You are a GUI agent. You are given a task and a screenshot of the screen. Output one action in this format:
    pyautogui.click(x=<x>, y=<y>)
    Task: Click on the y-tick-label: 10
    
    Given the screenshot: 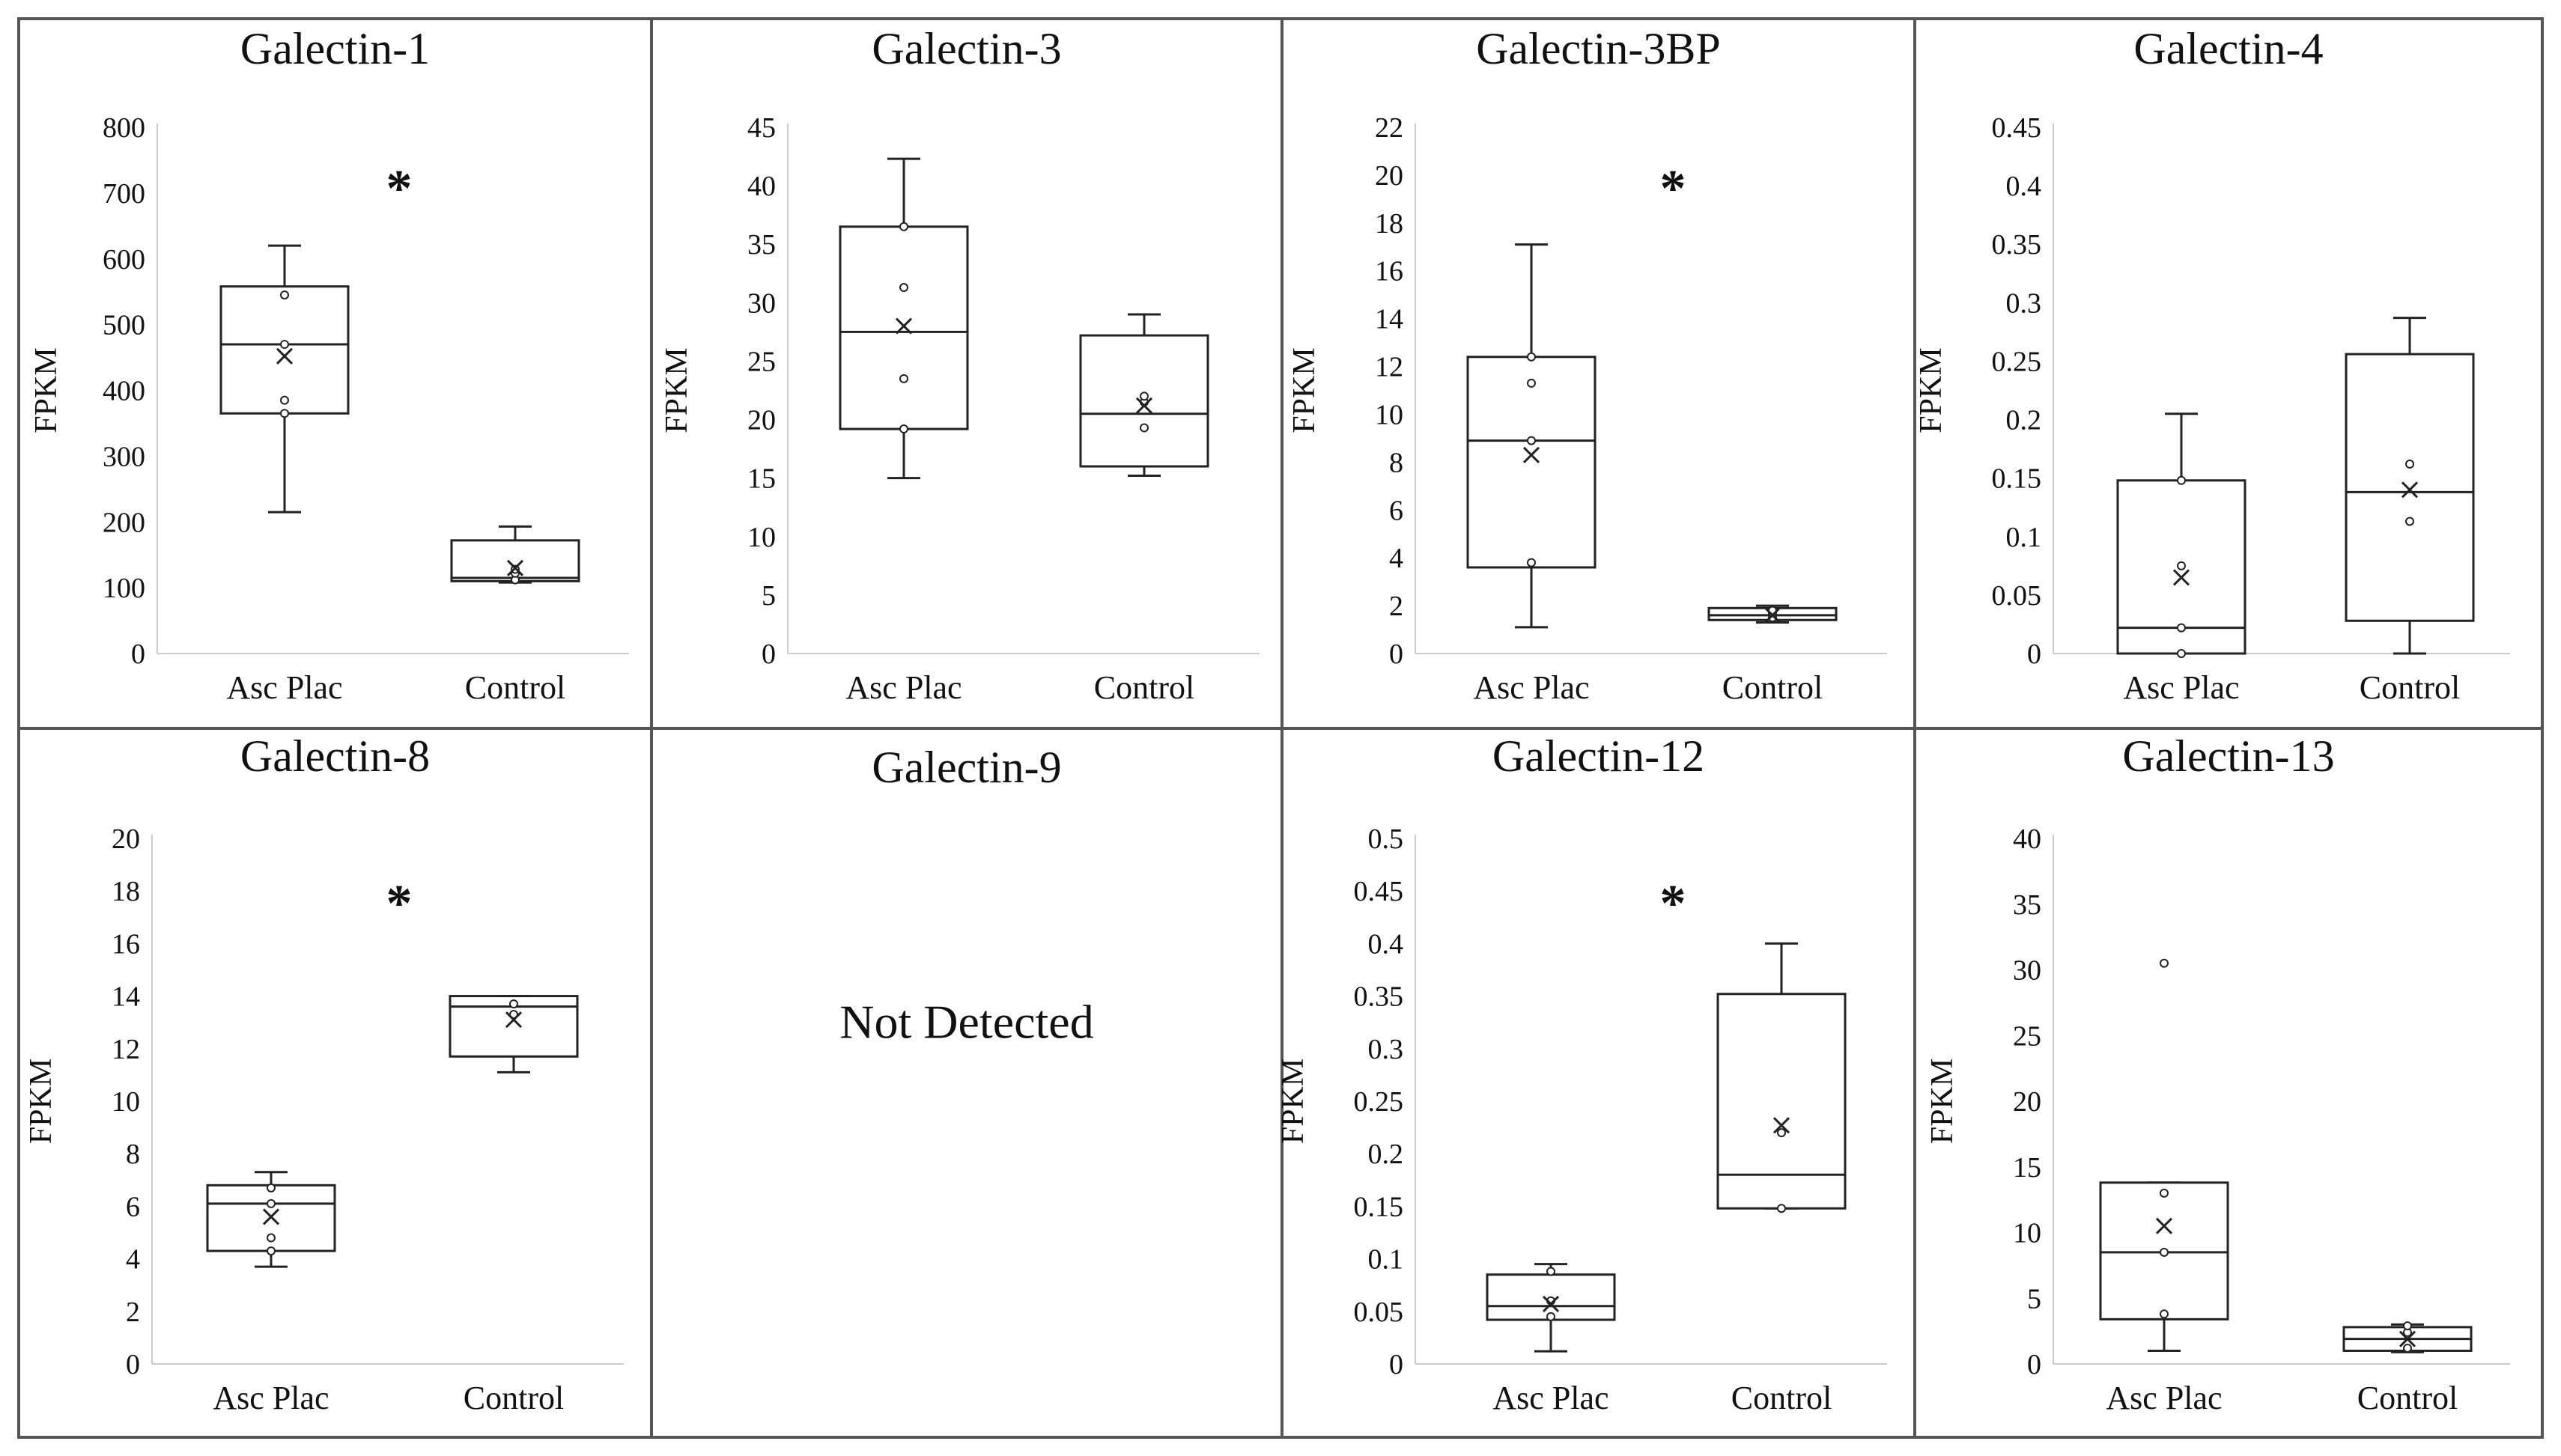 What is the action you would take?
    pyautogui.click(x=126, y=1102)
    